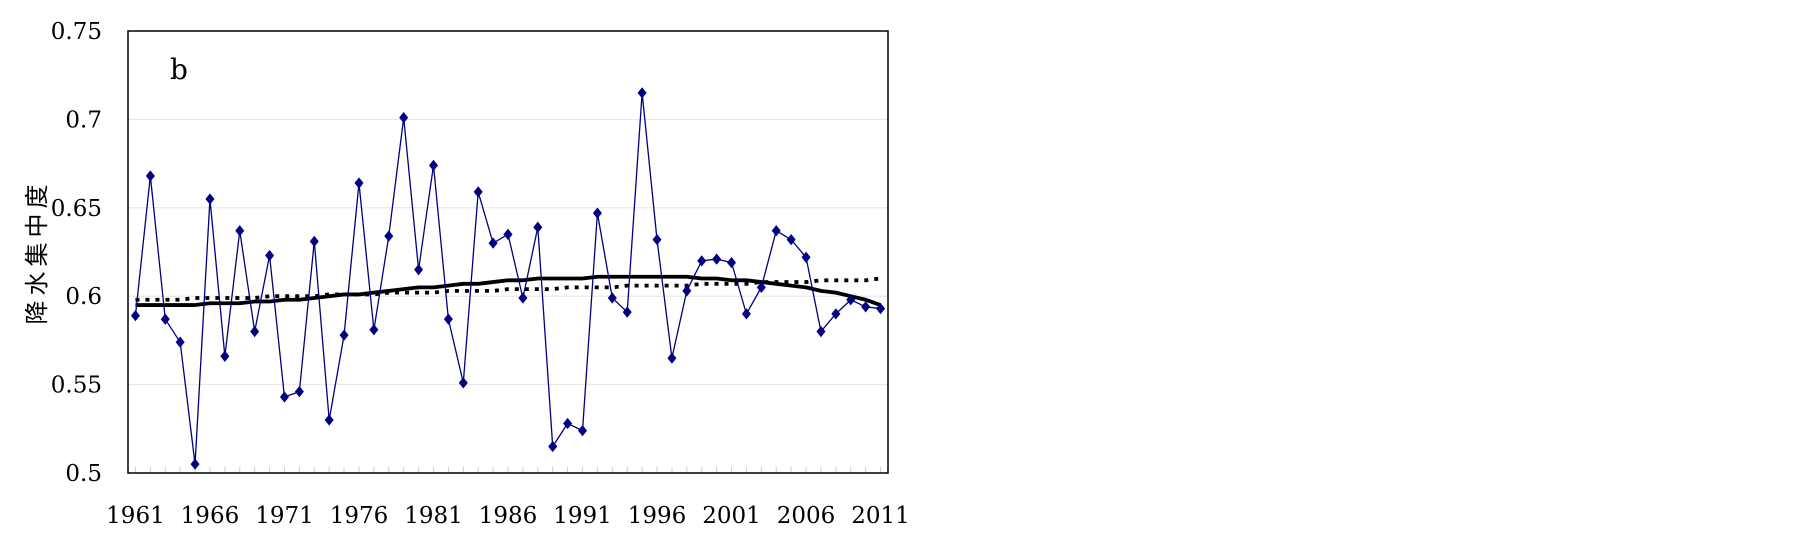 This screenshot has width=1805, height=549. Describe the element at coordinates (135, 516) in the screenshot. I see `x-tick-label: 1961` at that location.